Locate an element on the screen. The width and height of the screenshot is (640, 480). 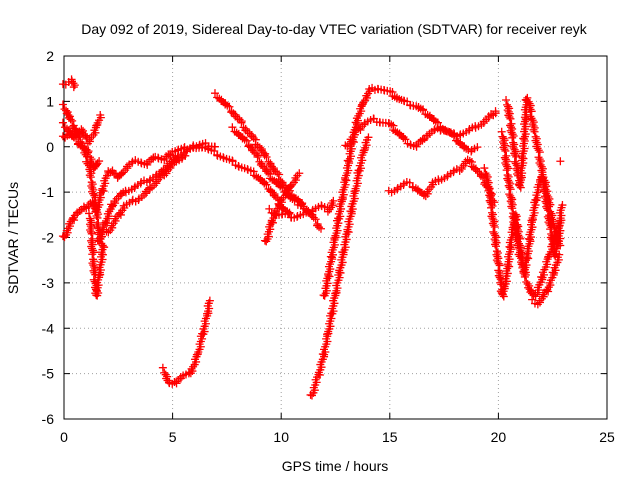
y-tick-label: -5 is located at coordinates (48, 374).